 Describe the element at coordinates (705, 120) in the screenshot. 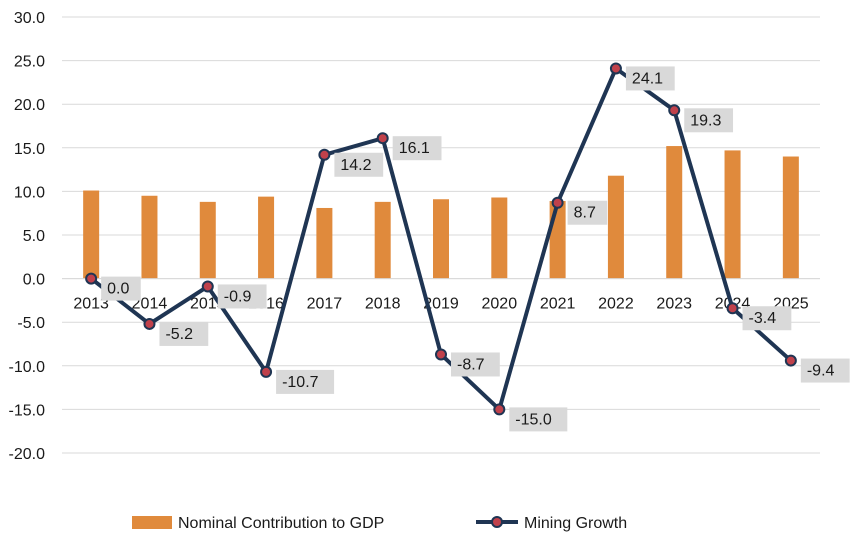

I see `data-label: 19.3` at that location.